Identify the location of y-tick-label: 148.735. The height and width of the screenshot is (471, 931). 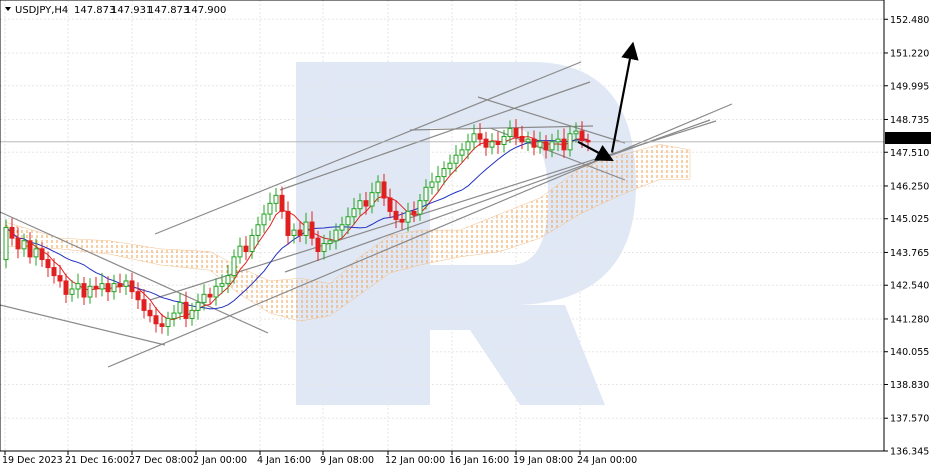
(909, 120).